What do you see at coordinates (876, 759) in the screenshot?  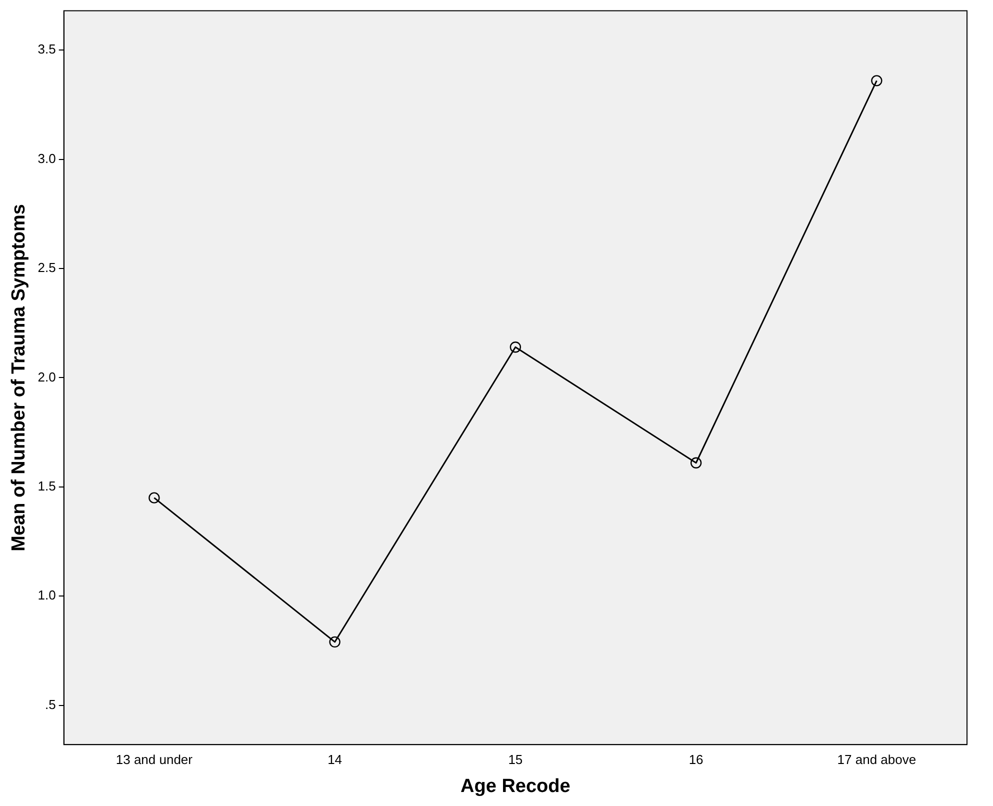 I see `x-tick-label: 17 and above` at bounding box center [876, 759].